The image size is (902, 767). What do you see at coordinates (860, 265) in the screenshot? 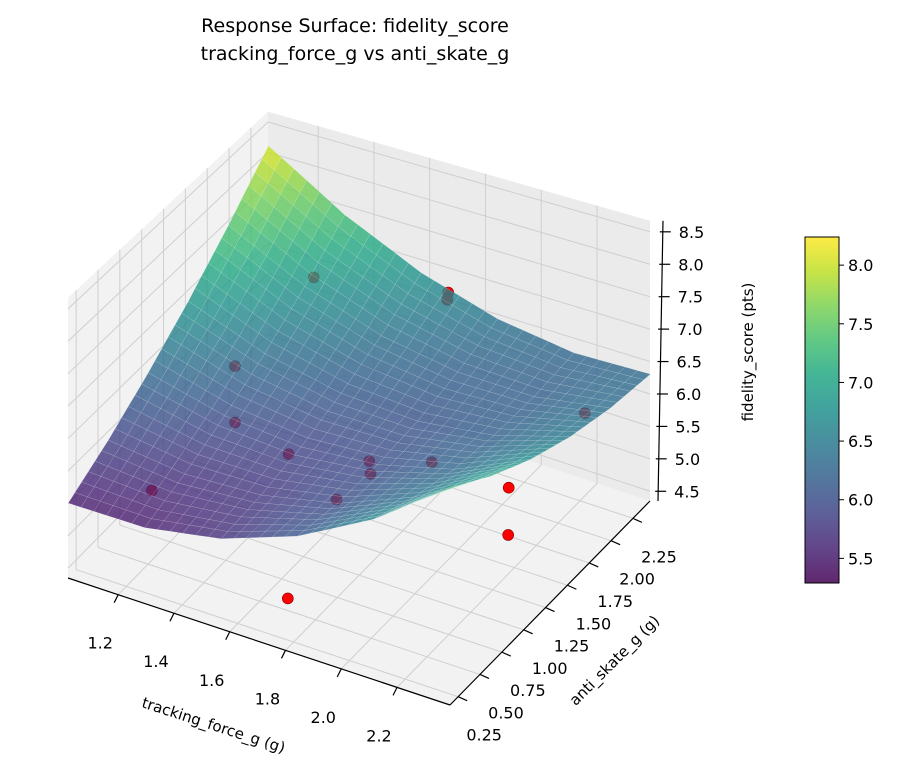
I see `colorbar-tick-label: 8.0` at bounding box center [860, 265].